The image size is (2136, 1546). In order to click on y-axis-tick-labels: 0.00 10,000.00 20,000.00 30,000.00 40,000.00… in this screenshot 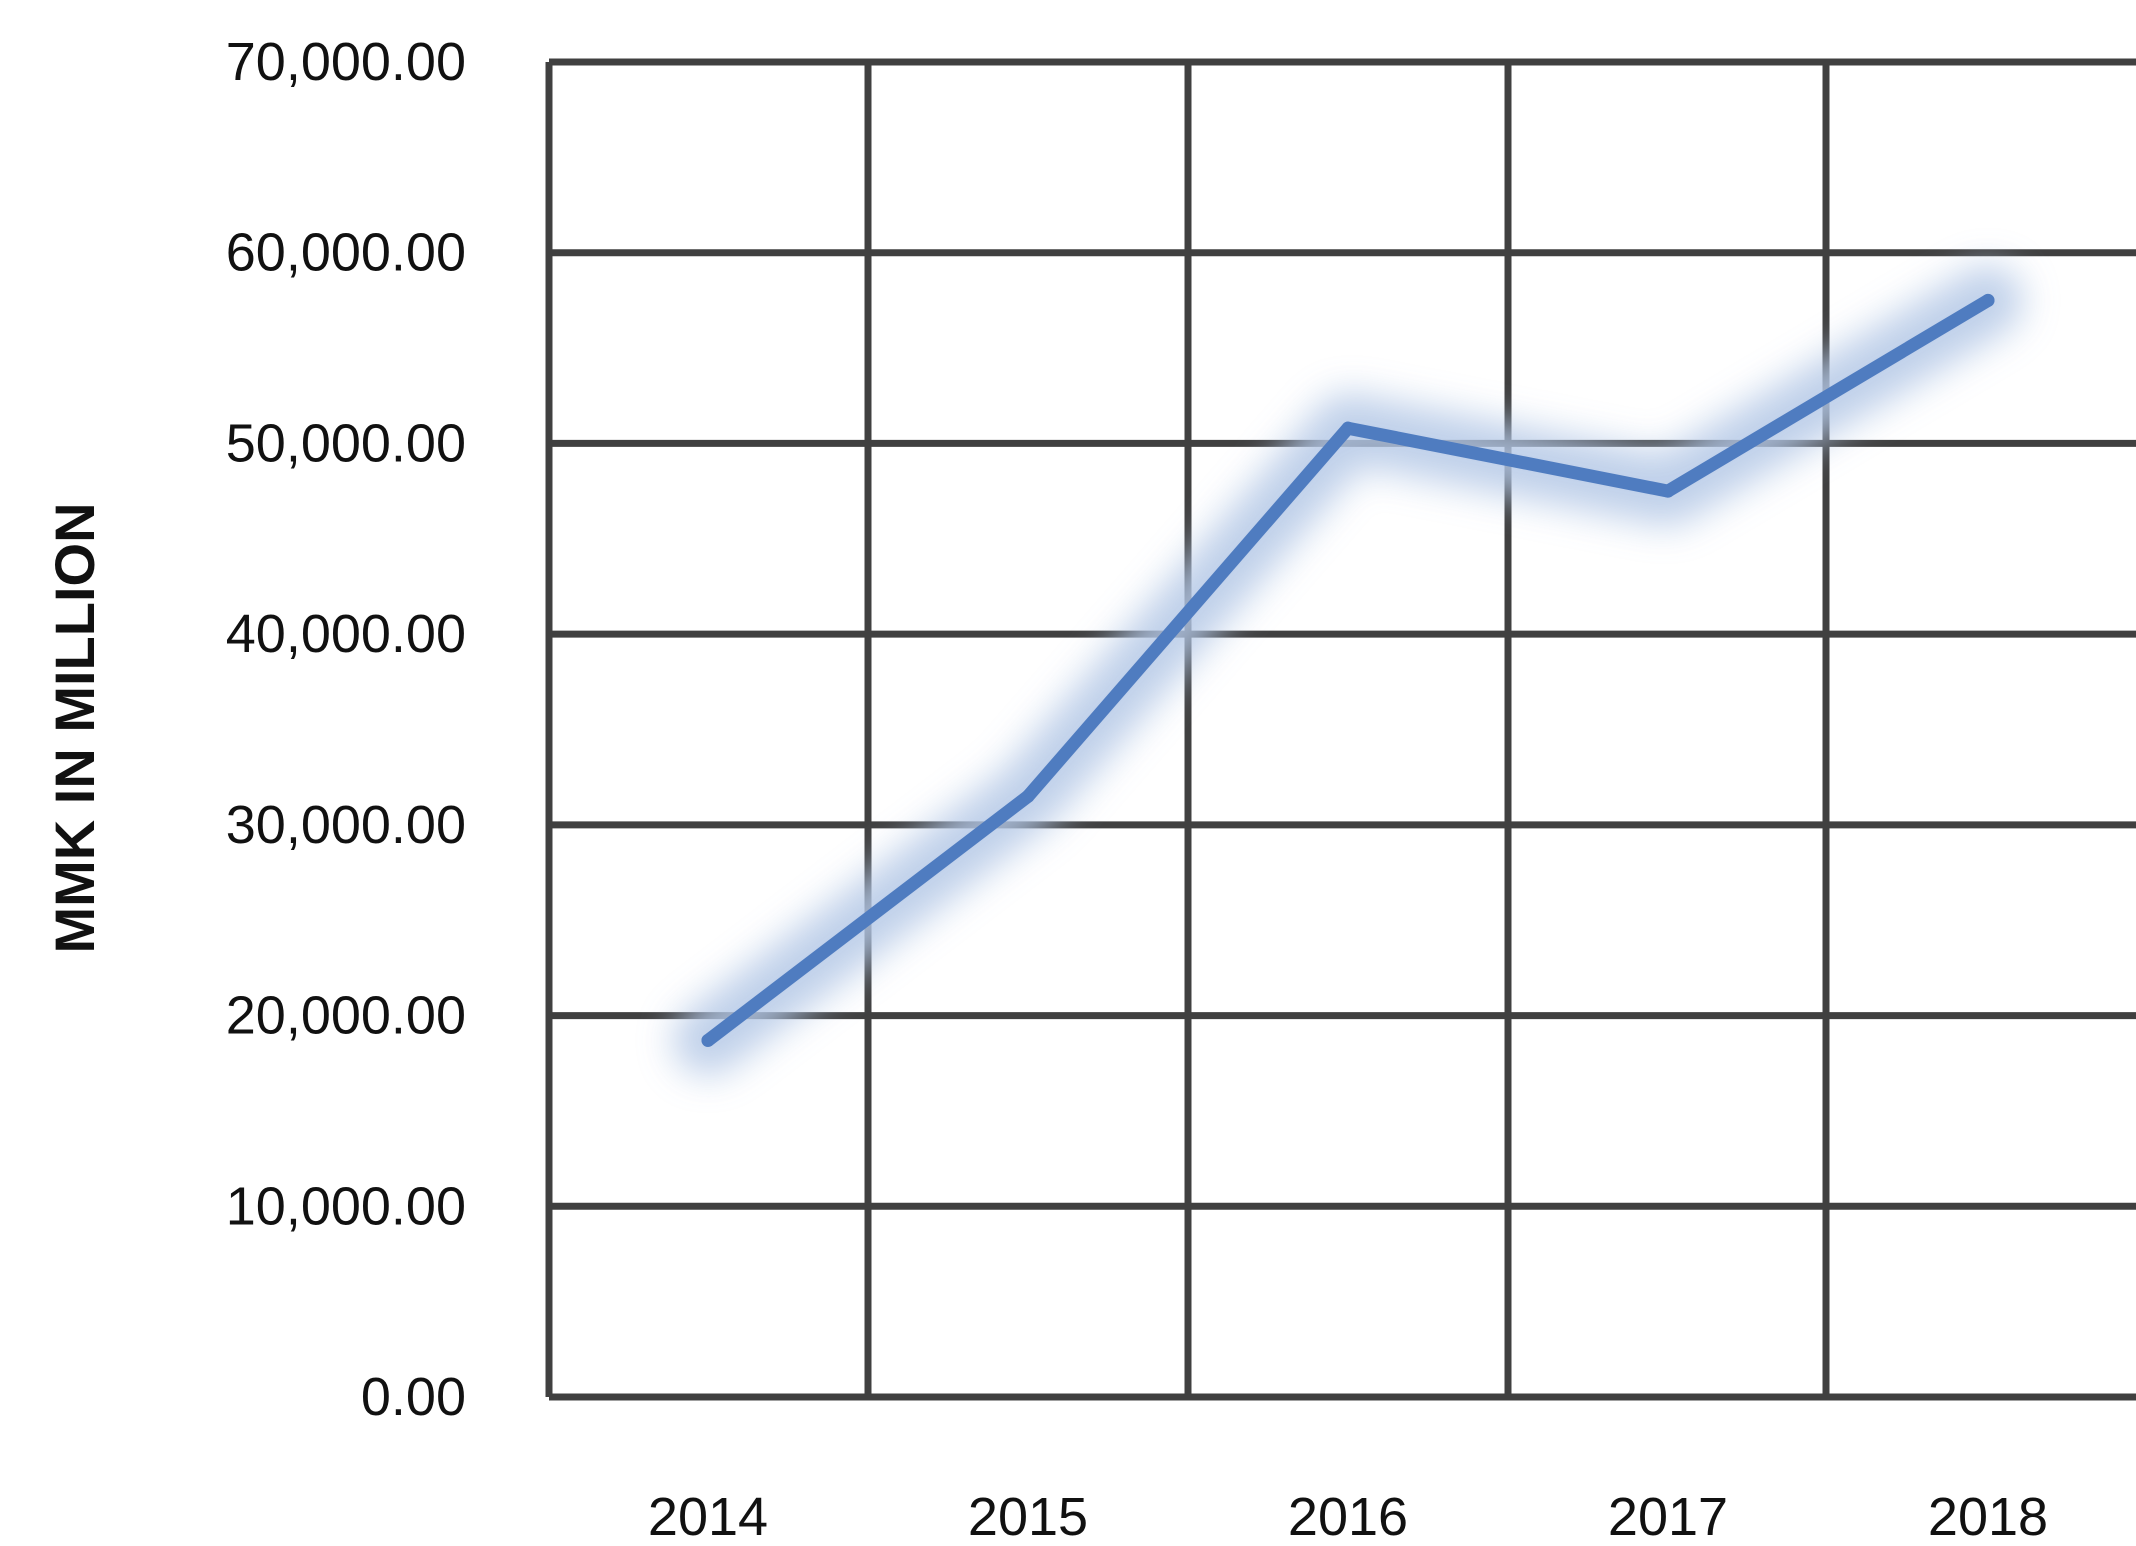, I will do `click(346, 729)`.